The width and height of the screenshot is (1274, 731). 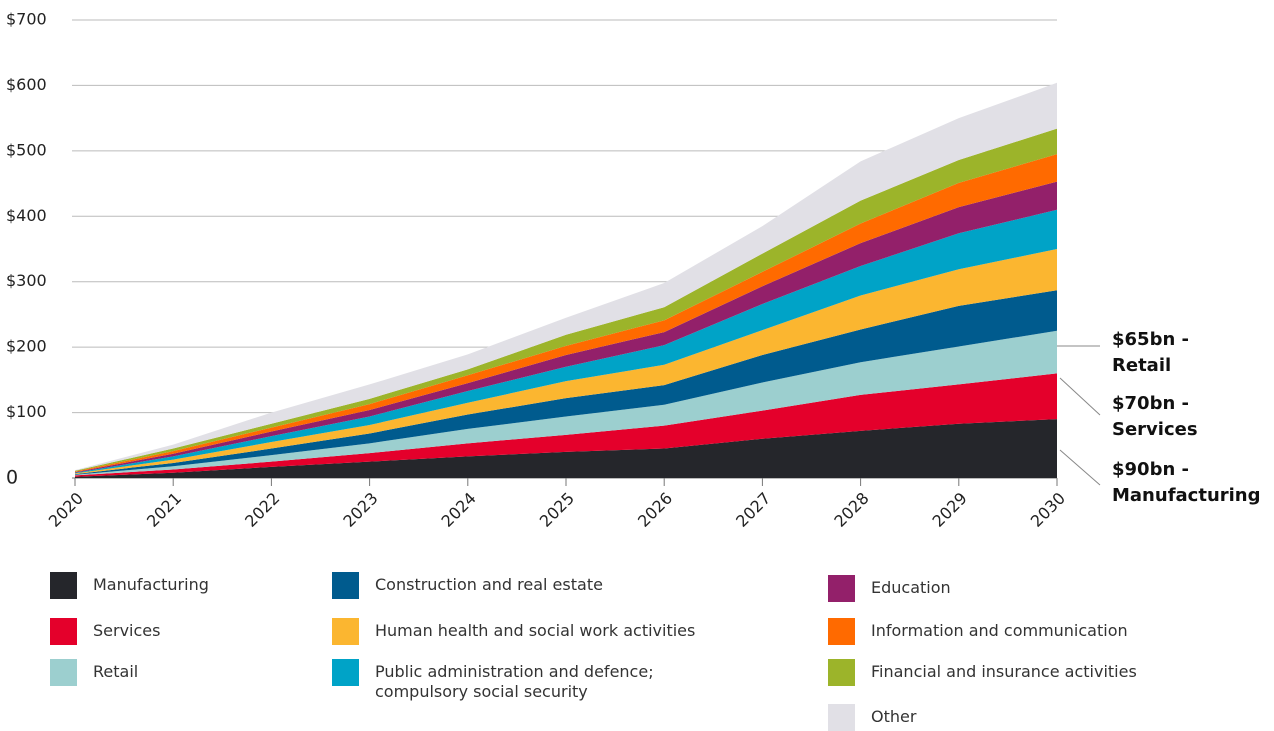 What do you see at coordinates (489, 584) in the screenshot?
I see `legend-label: Construction and real estate` at bounding box center [489, 584].